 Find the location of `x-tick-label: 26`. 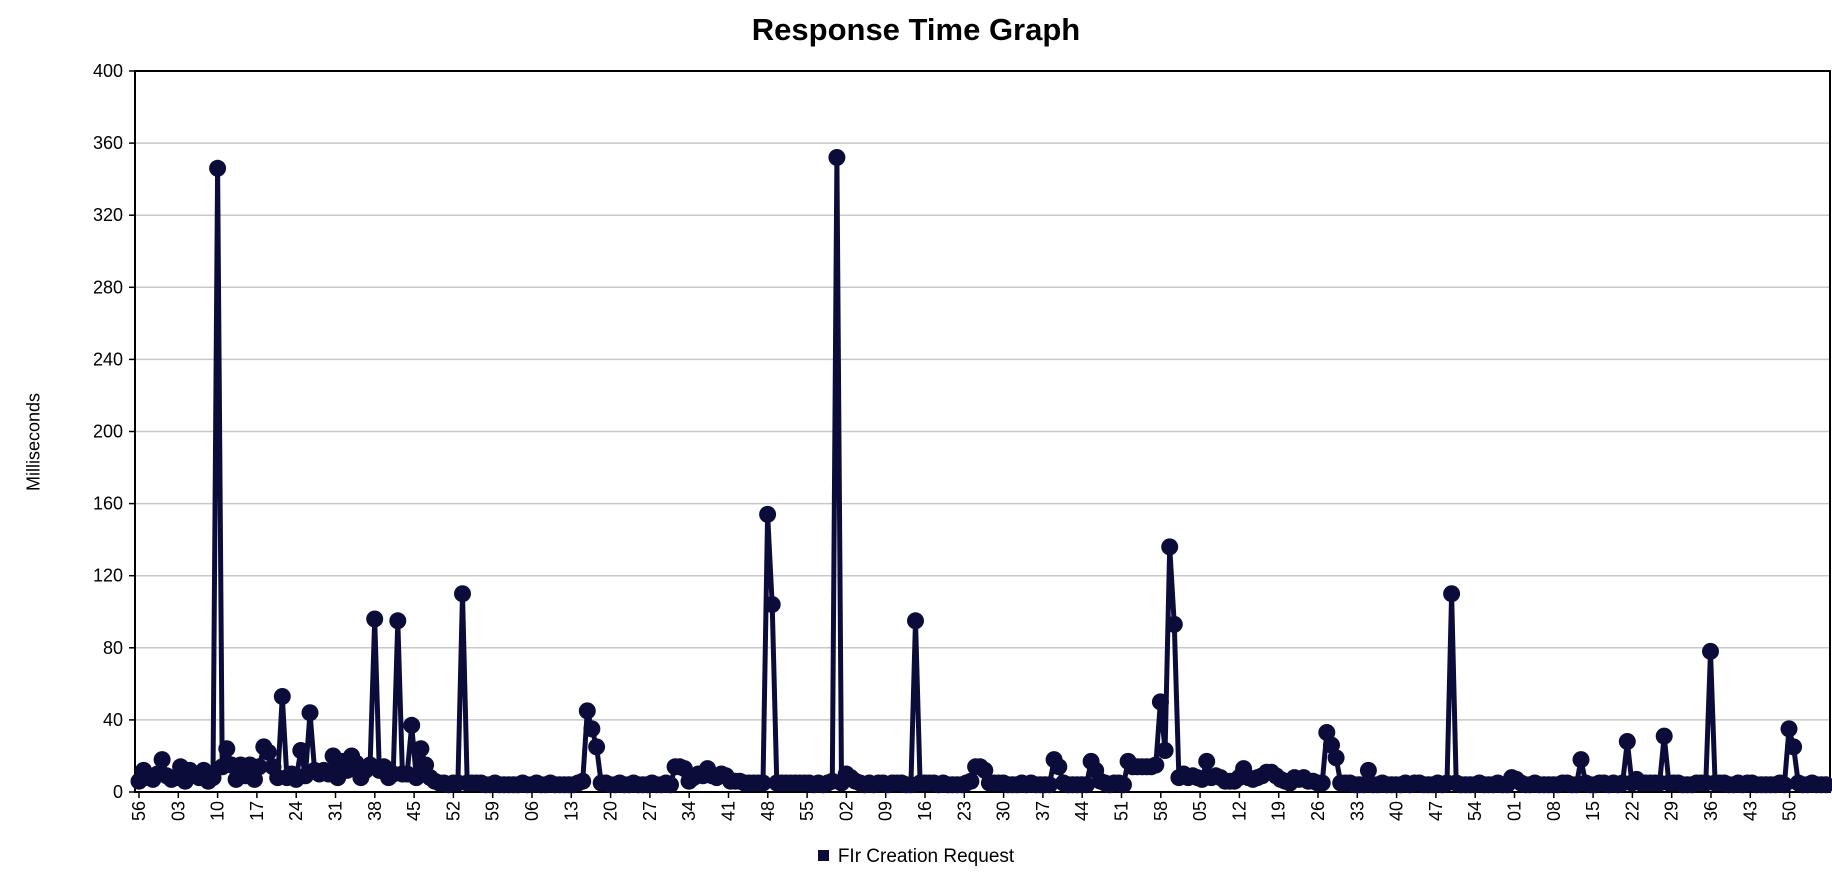

x-tick-label: 26 is located at coordinates (1318, 811).